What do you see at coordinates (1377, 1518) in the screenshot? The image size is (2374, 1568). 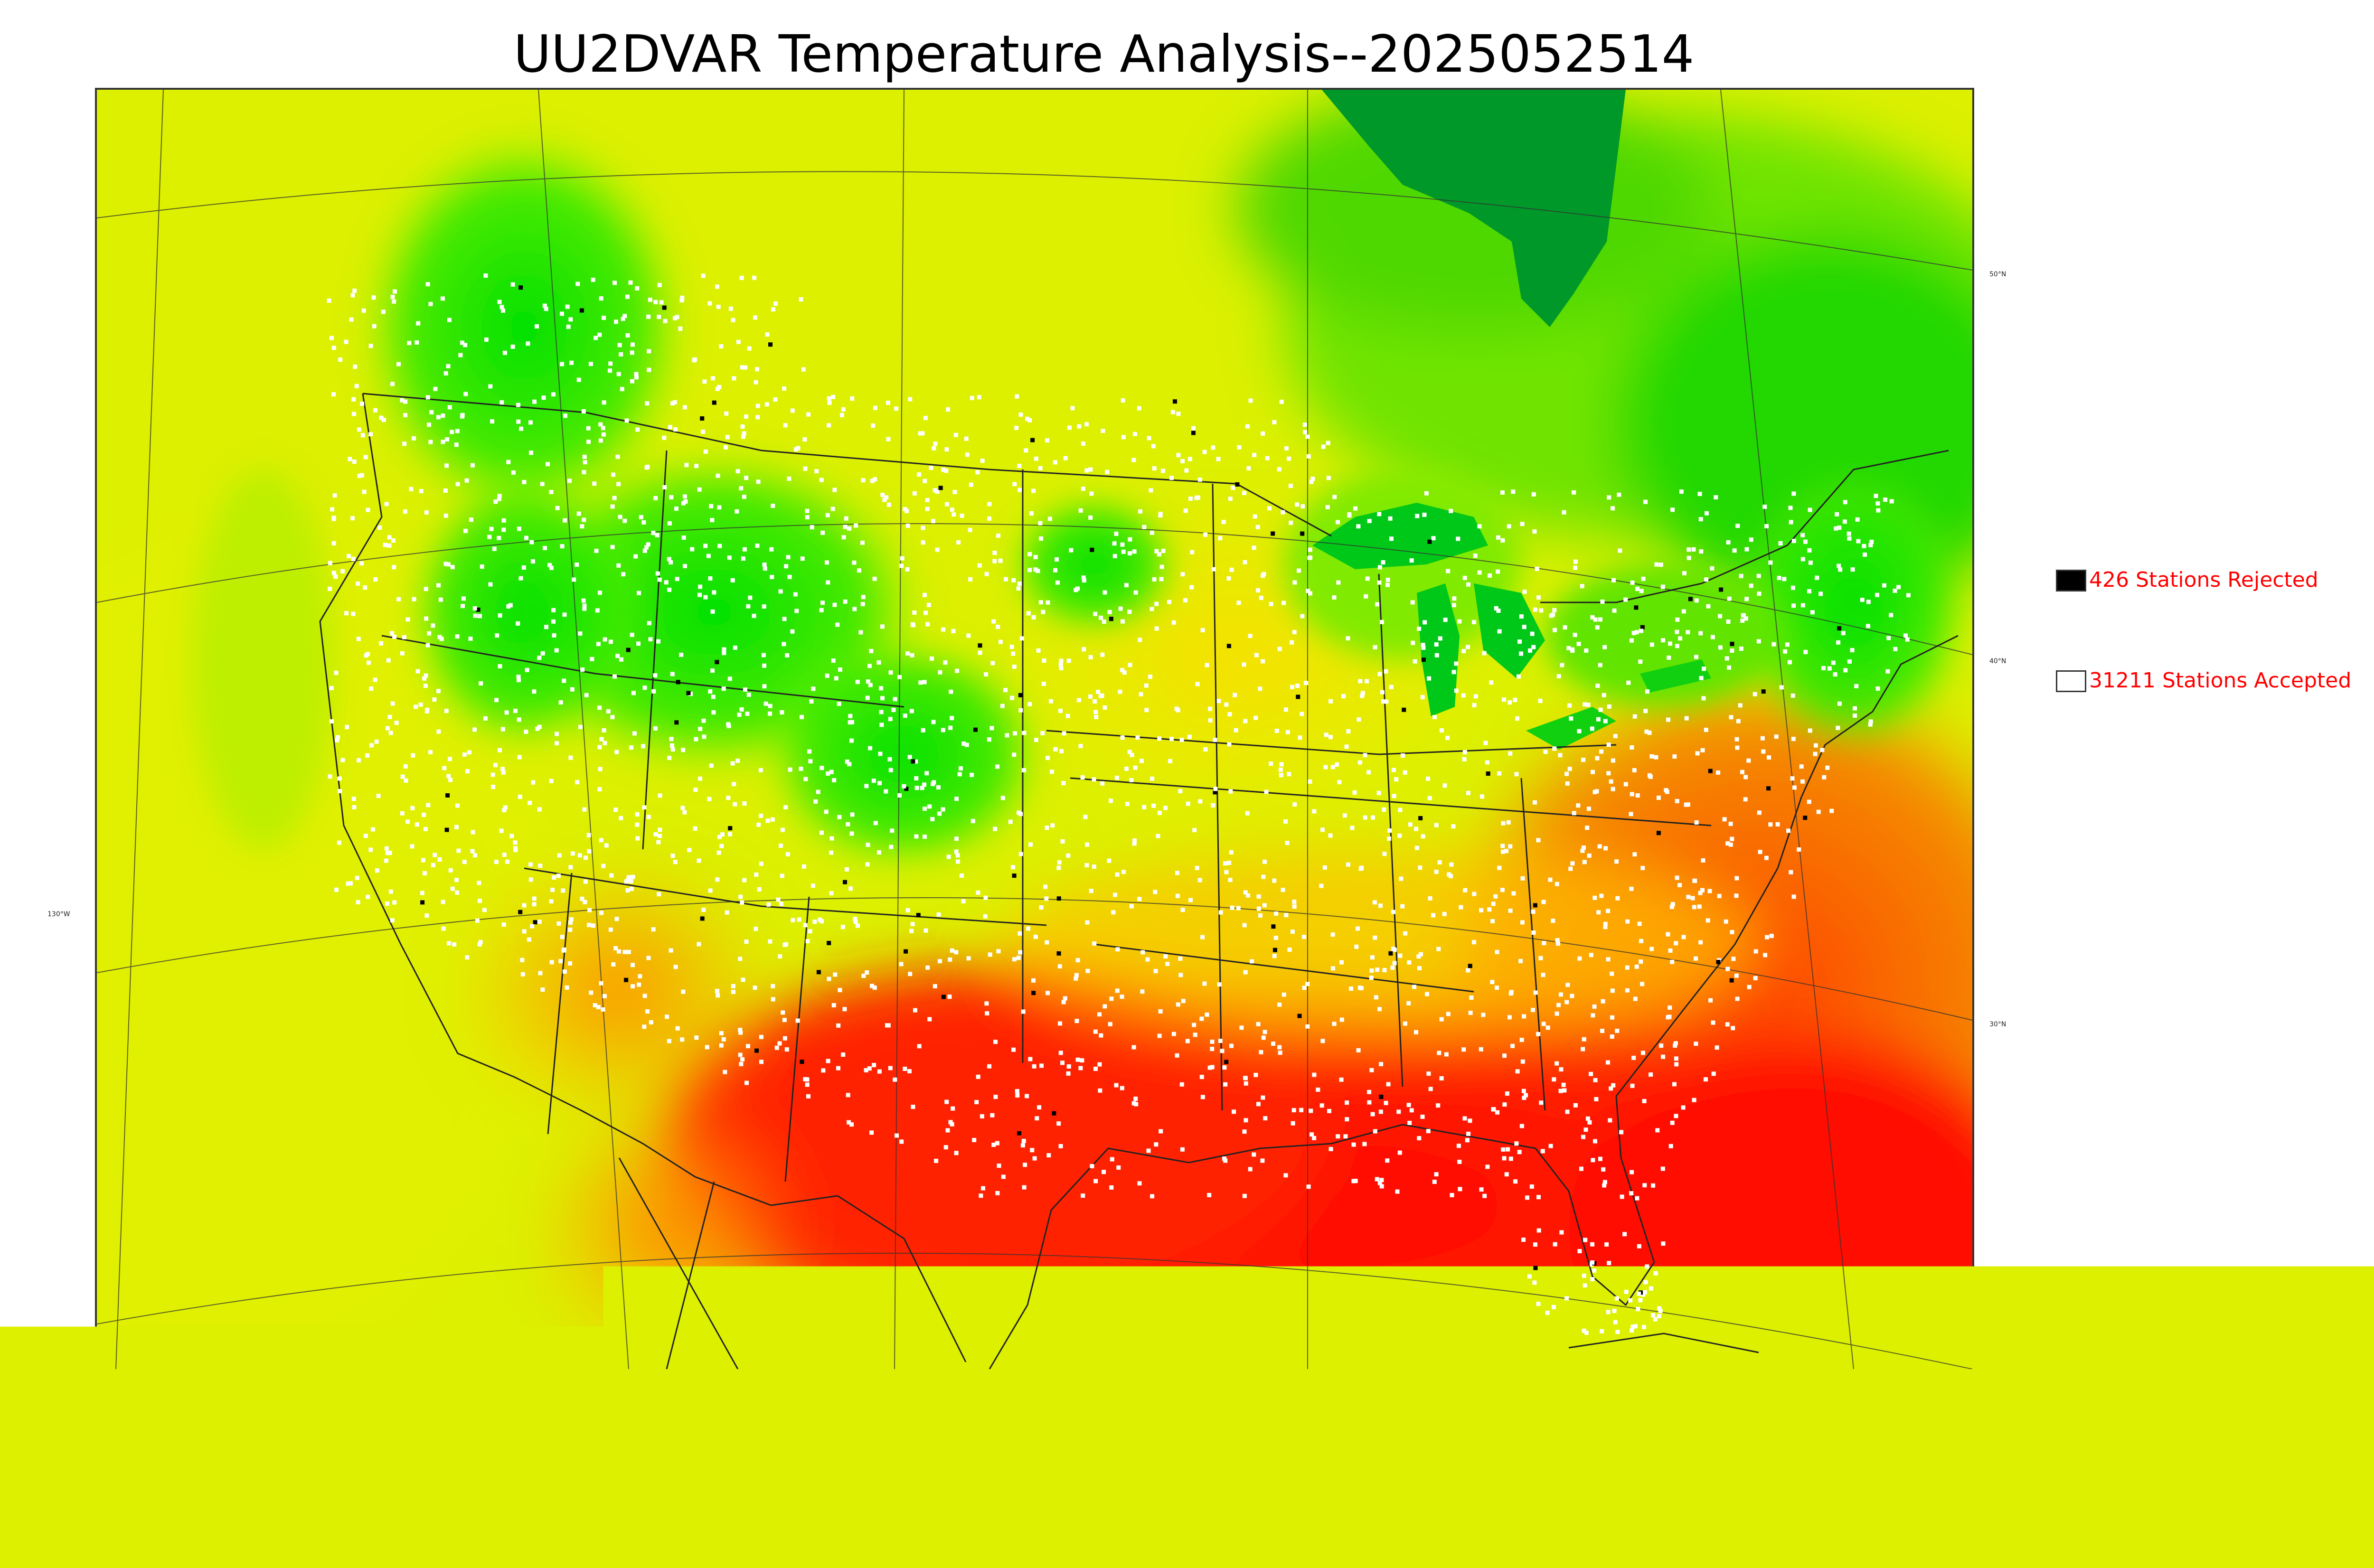 I see `colorbar-tick-label: 25` at bounding box center [1377, 1518].